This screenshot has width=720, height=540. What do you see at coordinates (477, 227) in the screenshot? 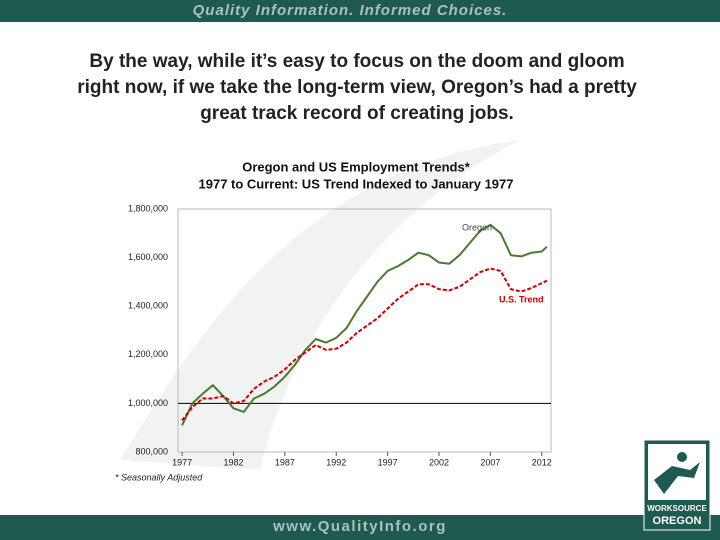
I see `series-label: Oregon` at bounding box center [477, 227].